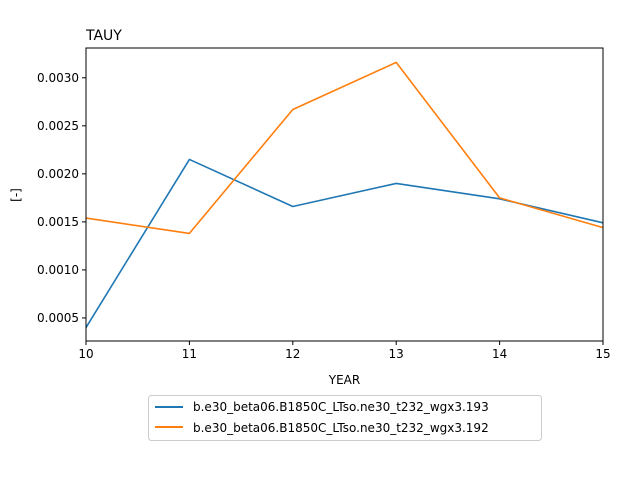 The height and width of the screenshot is (480, 640). What do you see at coordinates (58, 222) in the screenshot?
I see `y-tick-label: 0.0015` at bounding box center [58, 222].